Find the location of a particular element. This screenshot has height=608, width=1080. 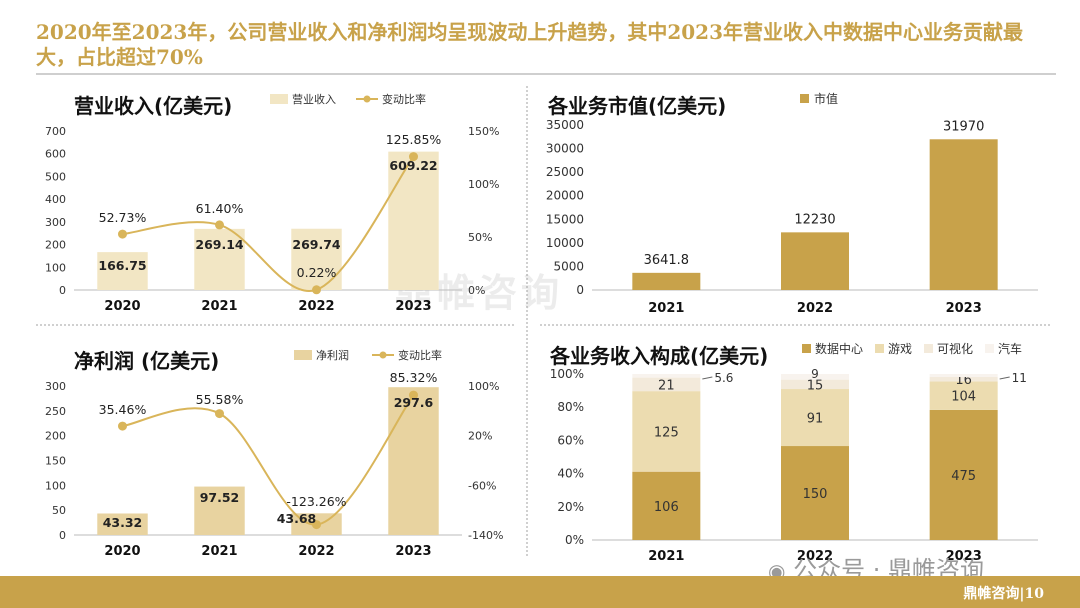

composition-ytick: 0% is located at coordinates (574, 540).